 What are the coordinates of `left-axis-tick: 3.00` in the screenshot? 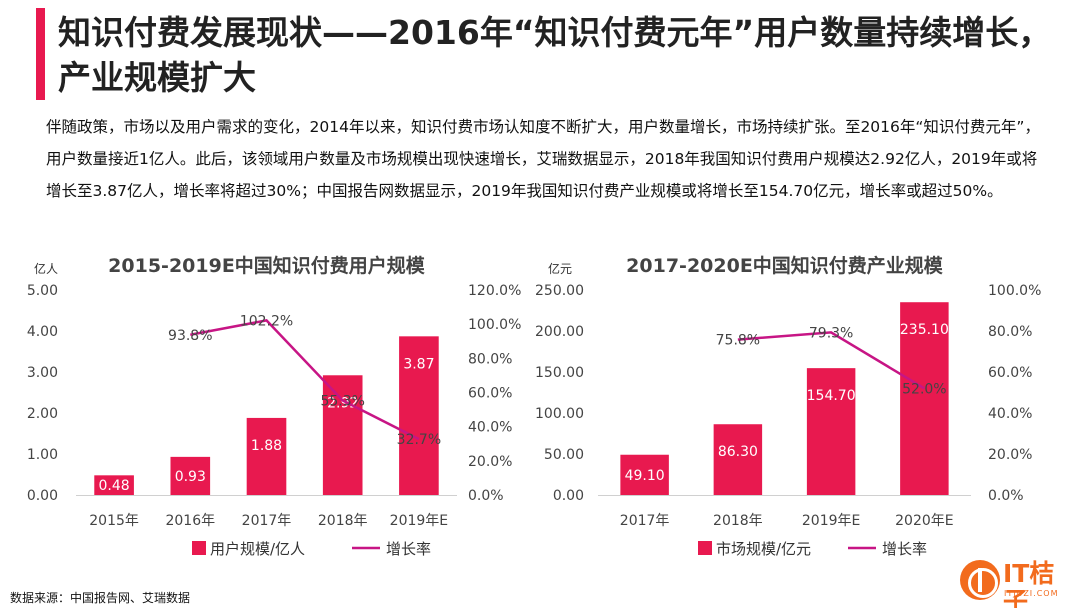 It's located at (42, 373).